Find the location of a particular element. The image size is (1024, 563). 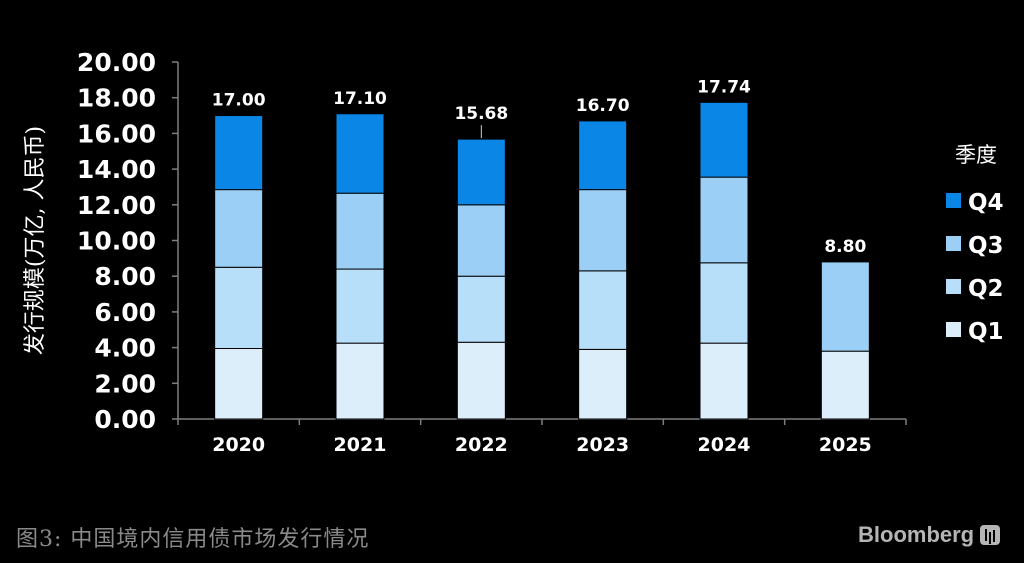

bar-q2-2023 is located at coordinates (603, 310).